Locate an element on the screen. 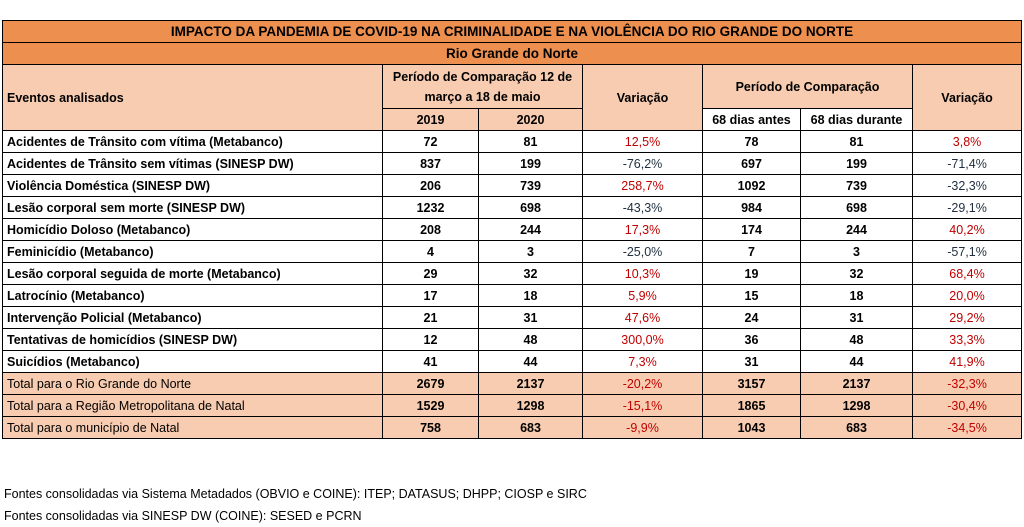 The width and height of the screenshot is (1024, 527). value-2019-cell: 206 is located at coordinates (430, 185).